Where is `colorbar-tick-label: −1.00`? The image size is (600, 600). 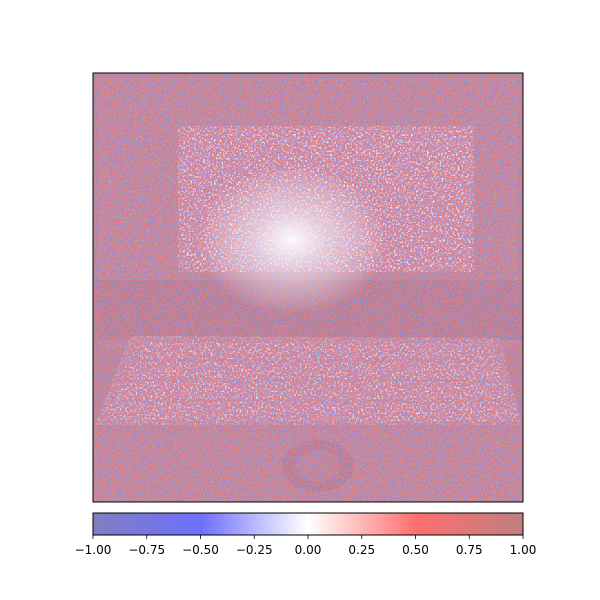
colorbar-tick-label: −1.00 is located at coordinates (93, 550).